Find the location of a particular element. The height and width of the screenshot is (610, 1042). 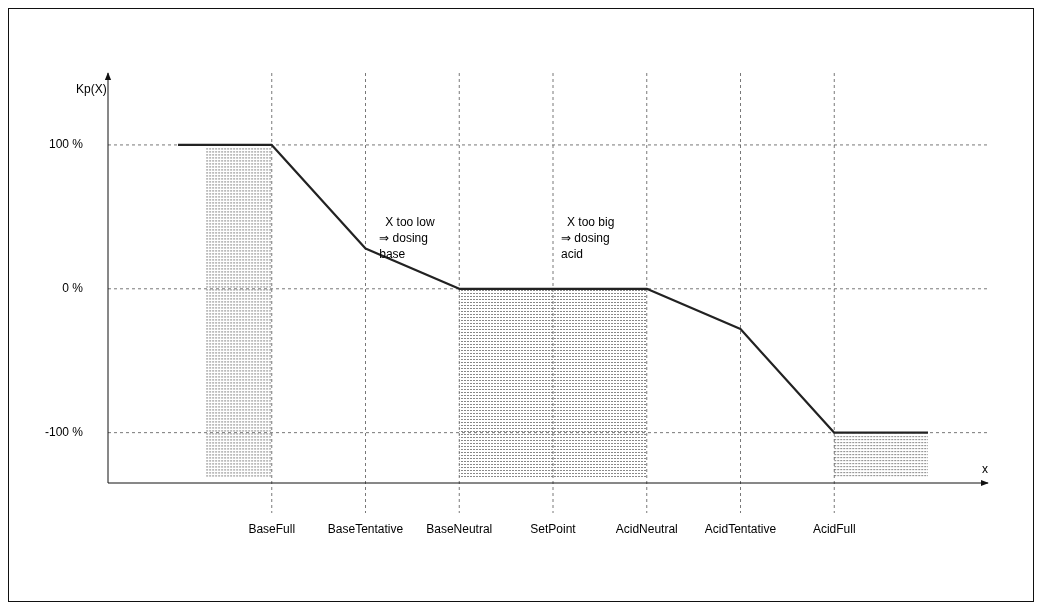

x-axis-title: x is located at coordinates (985, 469).